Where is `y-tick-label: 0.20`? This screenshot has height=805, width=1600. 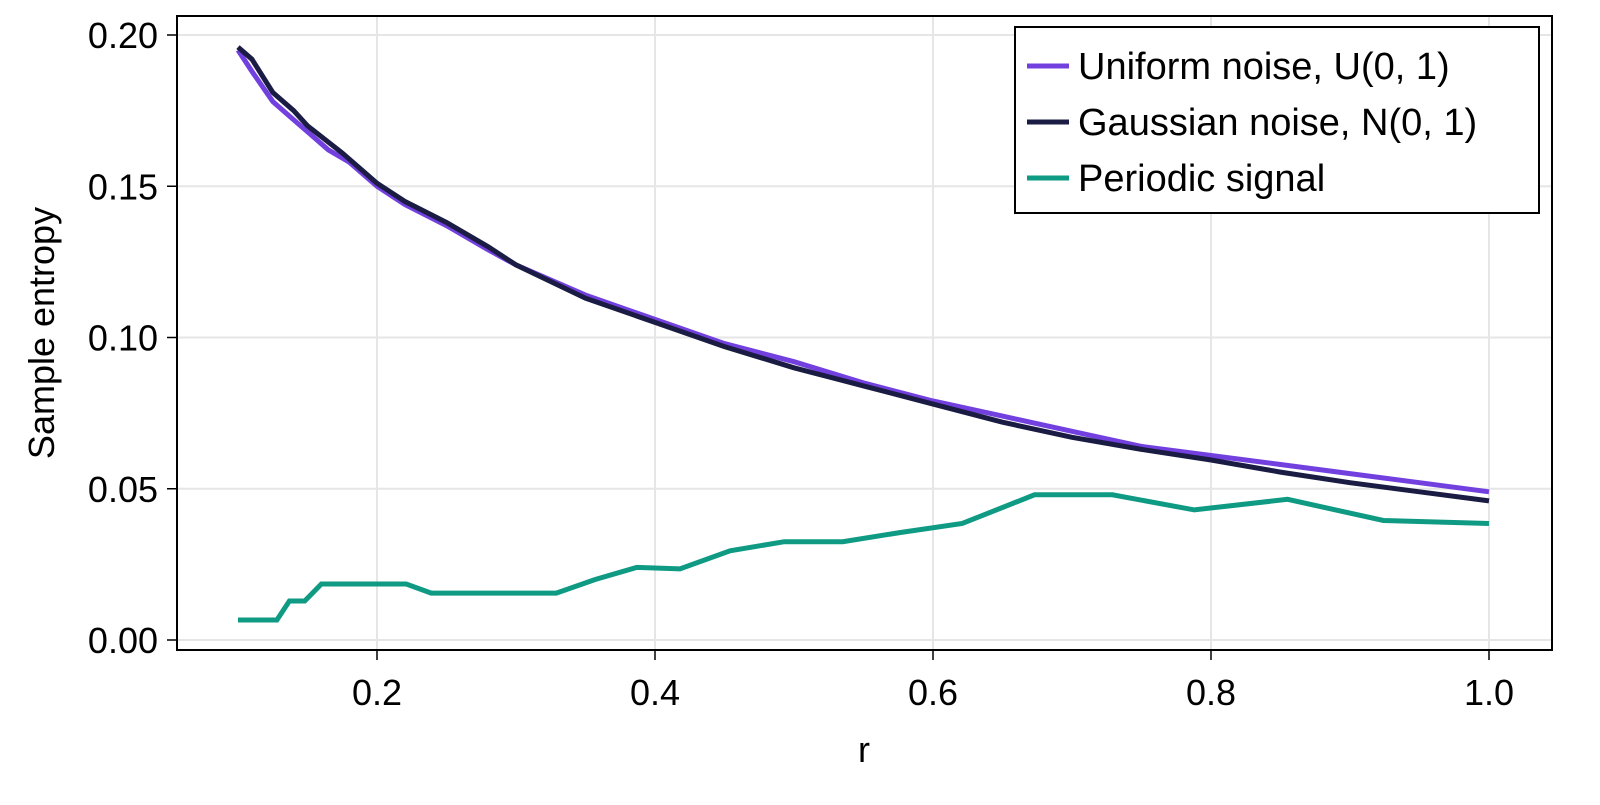 y-tick-label: 0.20 is located at coordinates (123, 35).